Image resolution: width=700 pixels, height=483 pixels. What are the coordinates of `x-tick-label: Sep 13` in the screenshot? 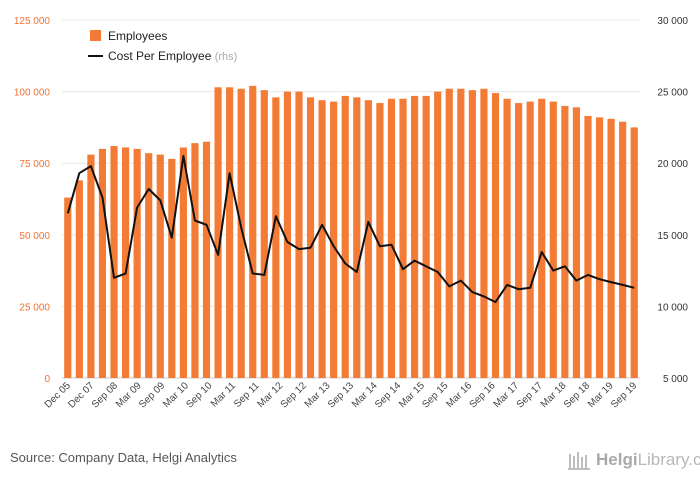 It's located at (341, 395).